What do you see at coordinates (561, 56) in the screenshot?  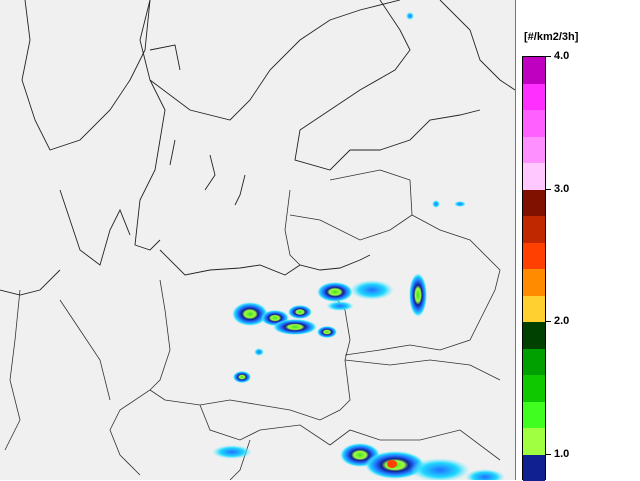 I see `legend-tick-label: 4.0` at bounding box center [561, 56].